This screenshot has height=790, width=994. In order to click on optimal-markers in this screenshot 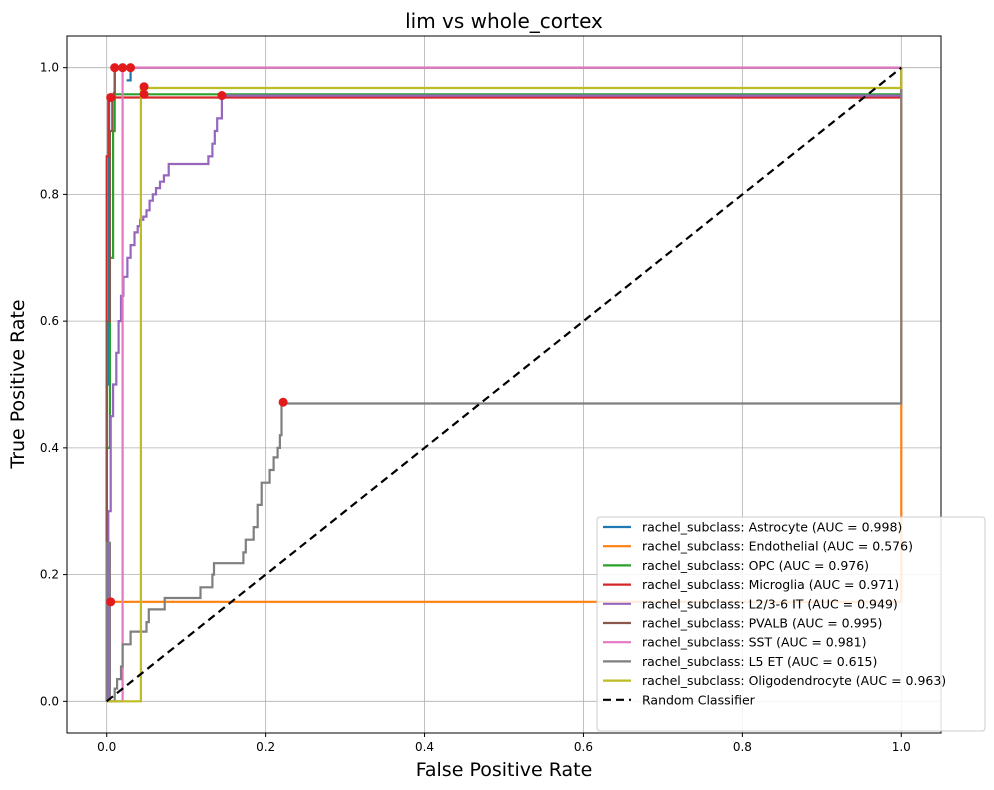, I will do `click(197, 335)`.